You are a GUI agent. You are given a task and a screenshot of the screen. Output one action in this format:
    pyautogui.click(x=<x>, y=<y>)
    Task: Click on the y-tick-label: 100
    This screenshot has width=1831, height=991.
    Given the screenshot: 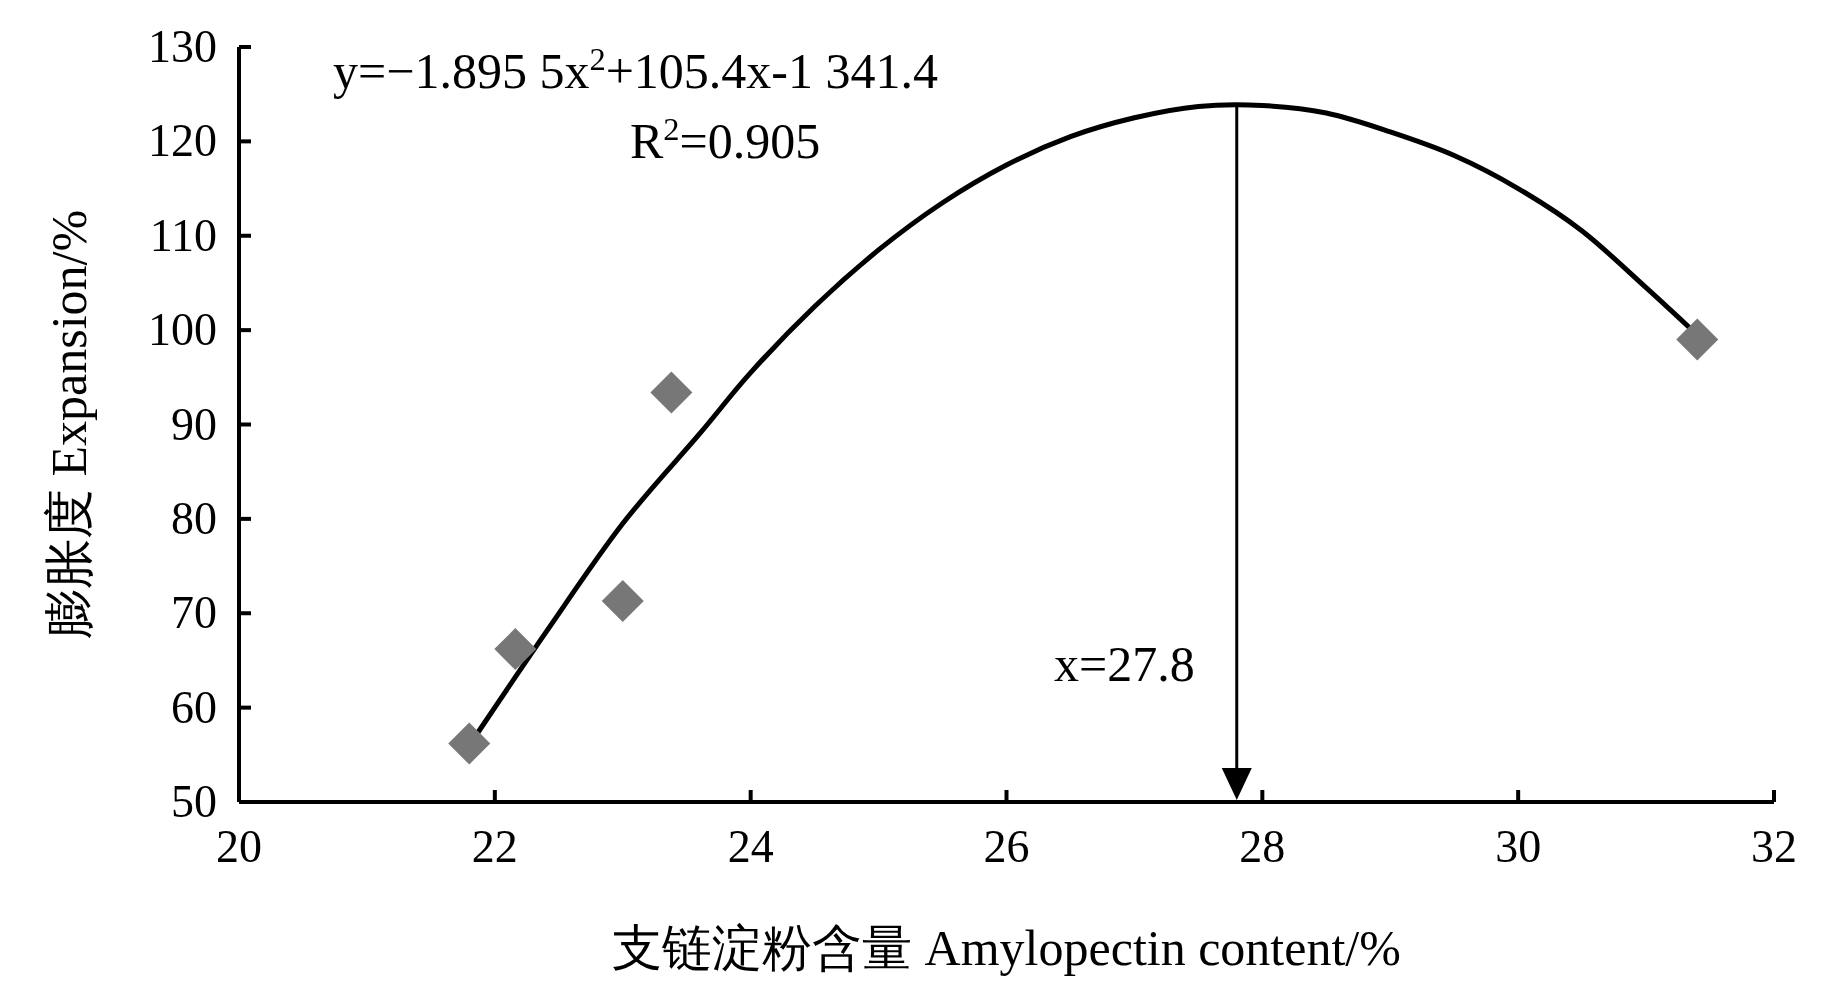 What is the action you would take?
    pyautogui.click(x=182, y=330)
    